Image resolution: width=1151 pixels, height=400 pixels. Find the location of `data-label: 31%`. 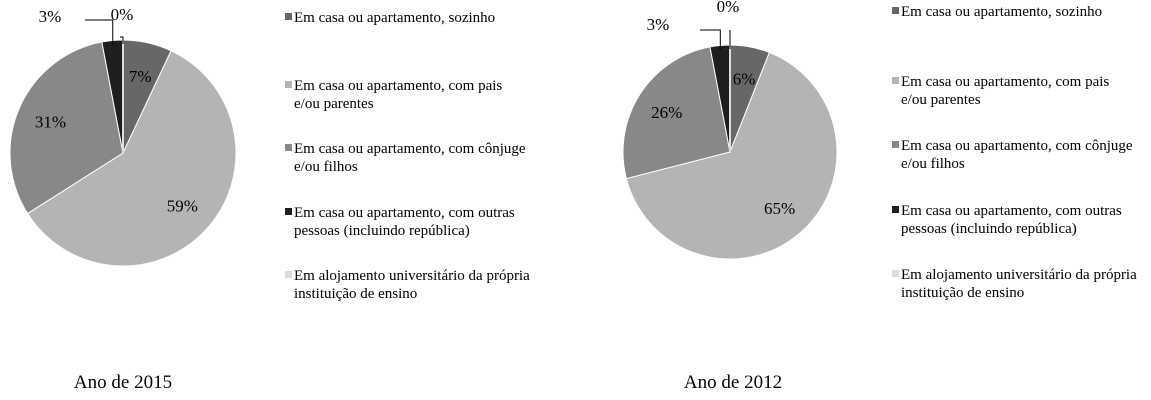

data-label: 31% is located at coordinates (50, 122).